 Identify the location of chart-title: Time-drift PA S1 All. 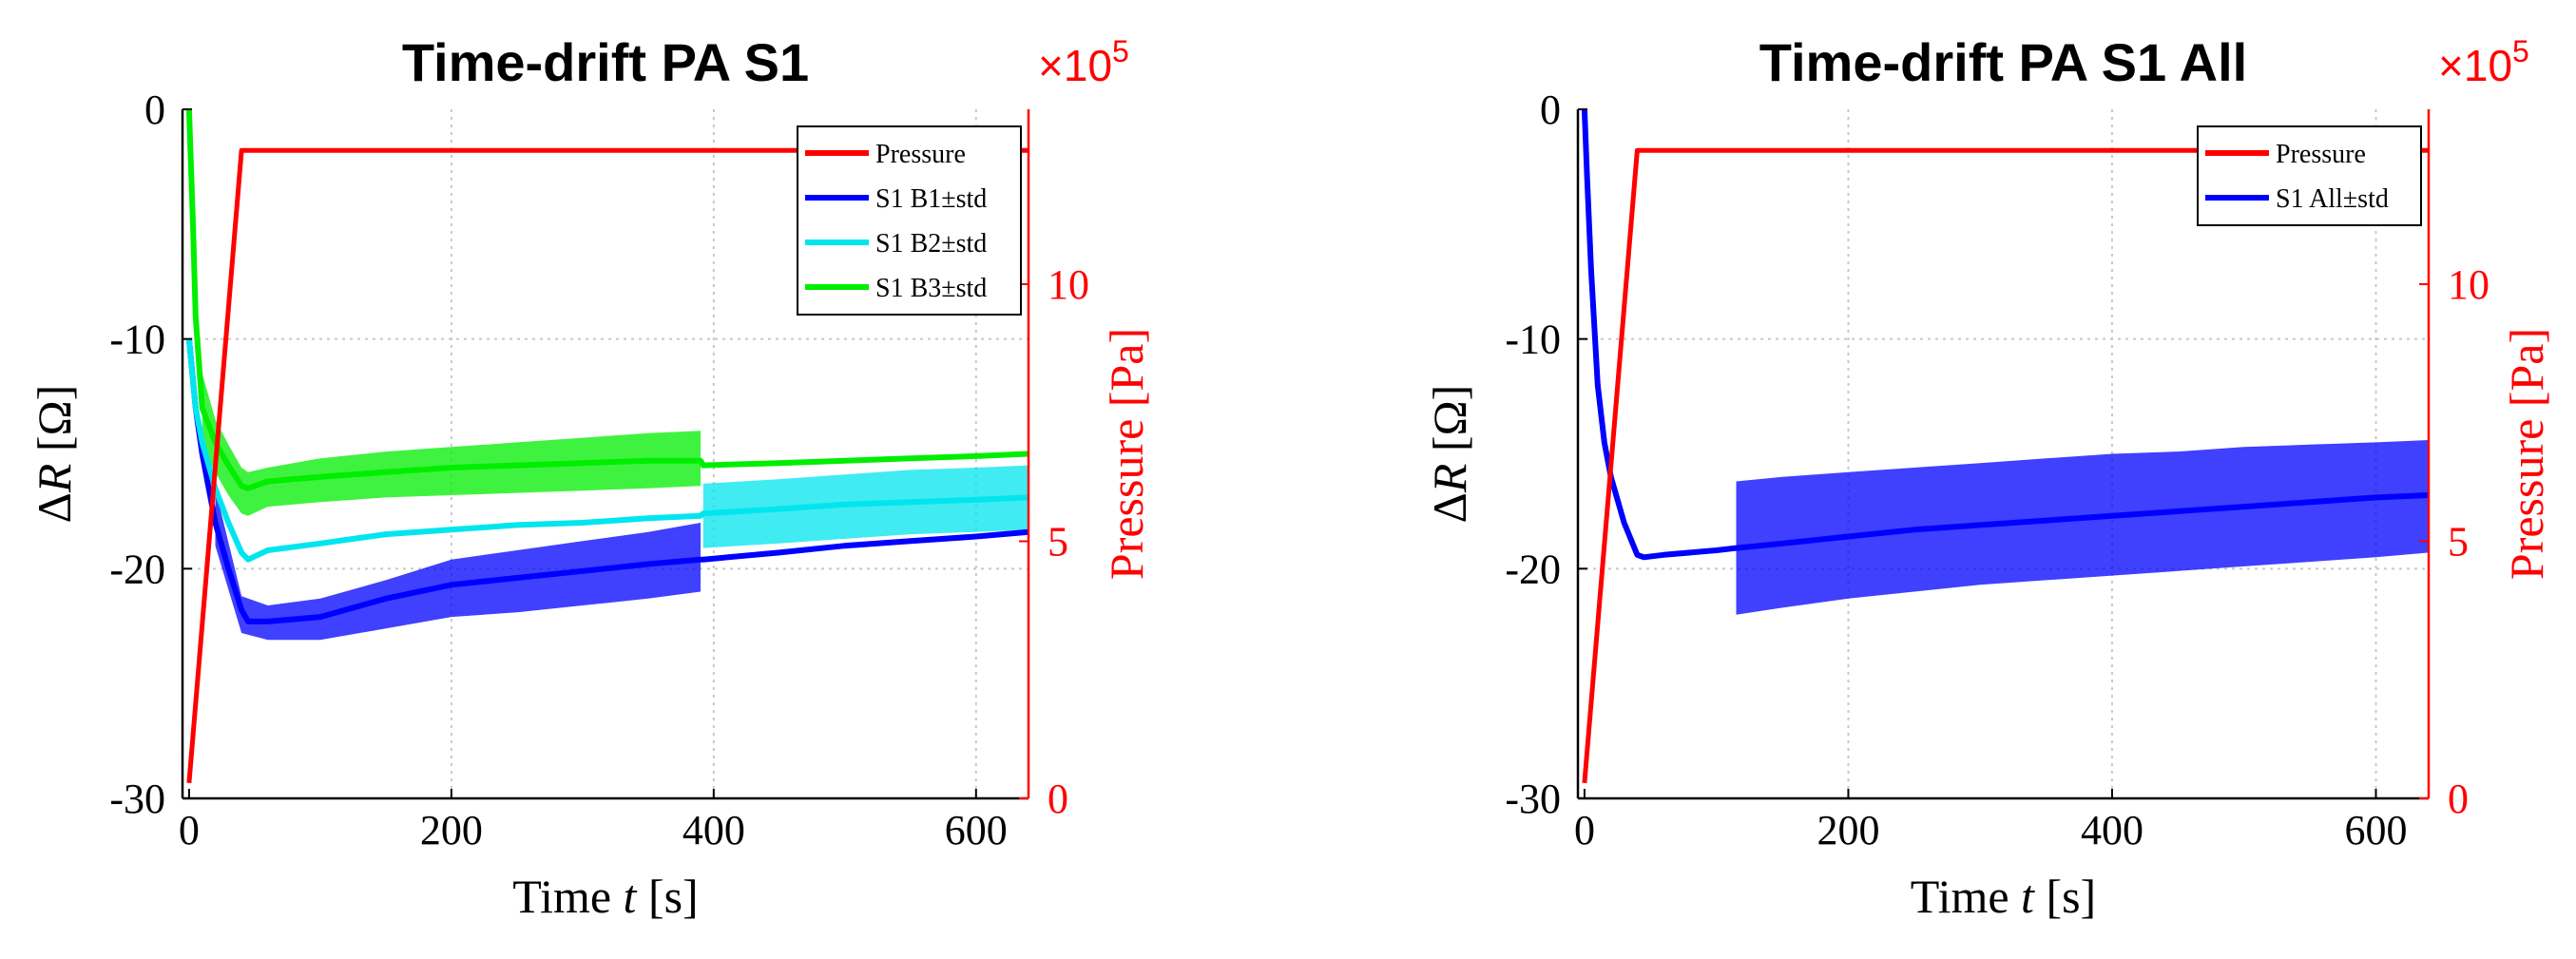
(2003, 62).